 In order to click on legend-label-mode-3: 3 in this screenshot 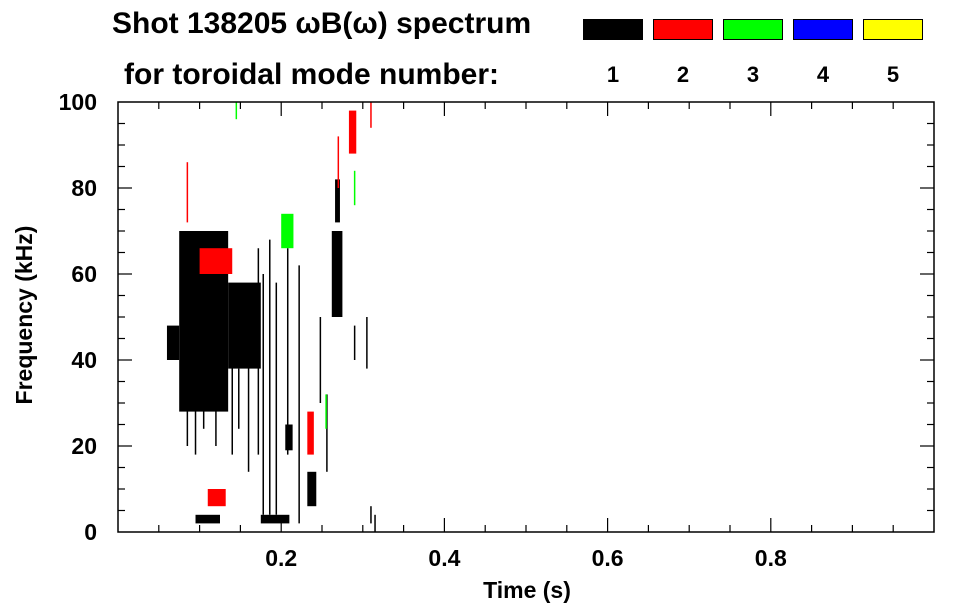, I will do `click(753, 74)`.